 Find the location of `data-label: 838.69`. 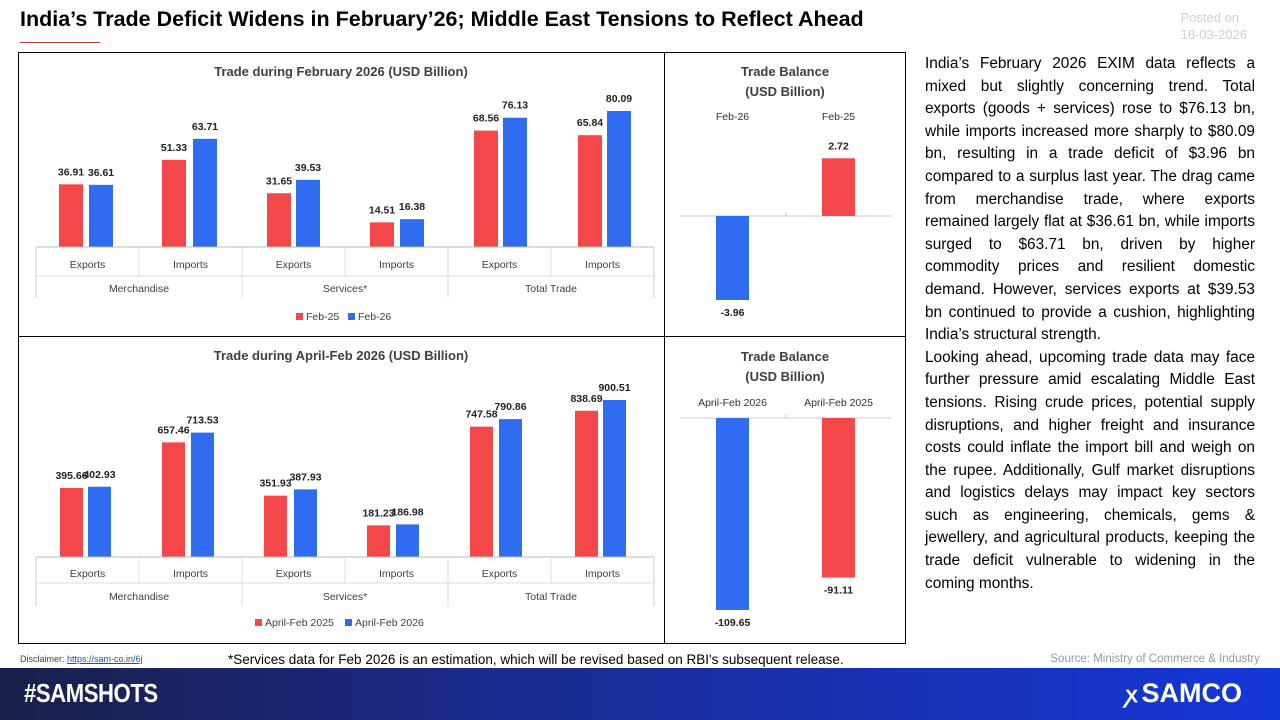

data-label: 838.69 is located at coordinates (586, 399).